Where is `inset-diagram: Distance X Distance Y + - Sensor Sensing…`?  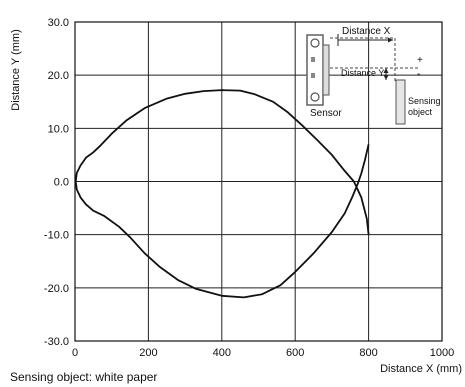 inset-diagram: Distance X Distance Y + - Sensor Sensing… is located at coordinates (373, 75).